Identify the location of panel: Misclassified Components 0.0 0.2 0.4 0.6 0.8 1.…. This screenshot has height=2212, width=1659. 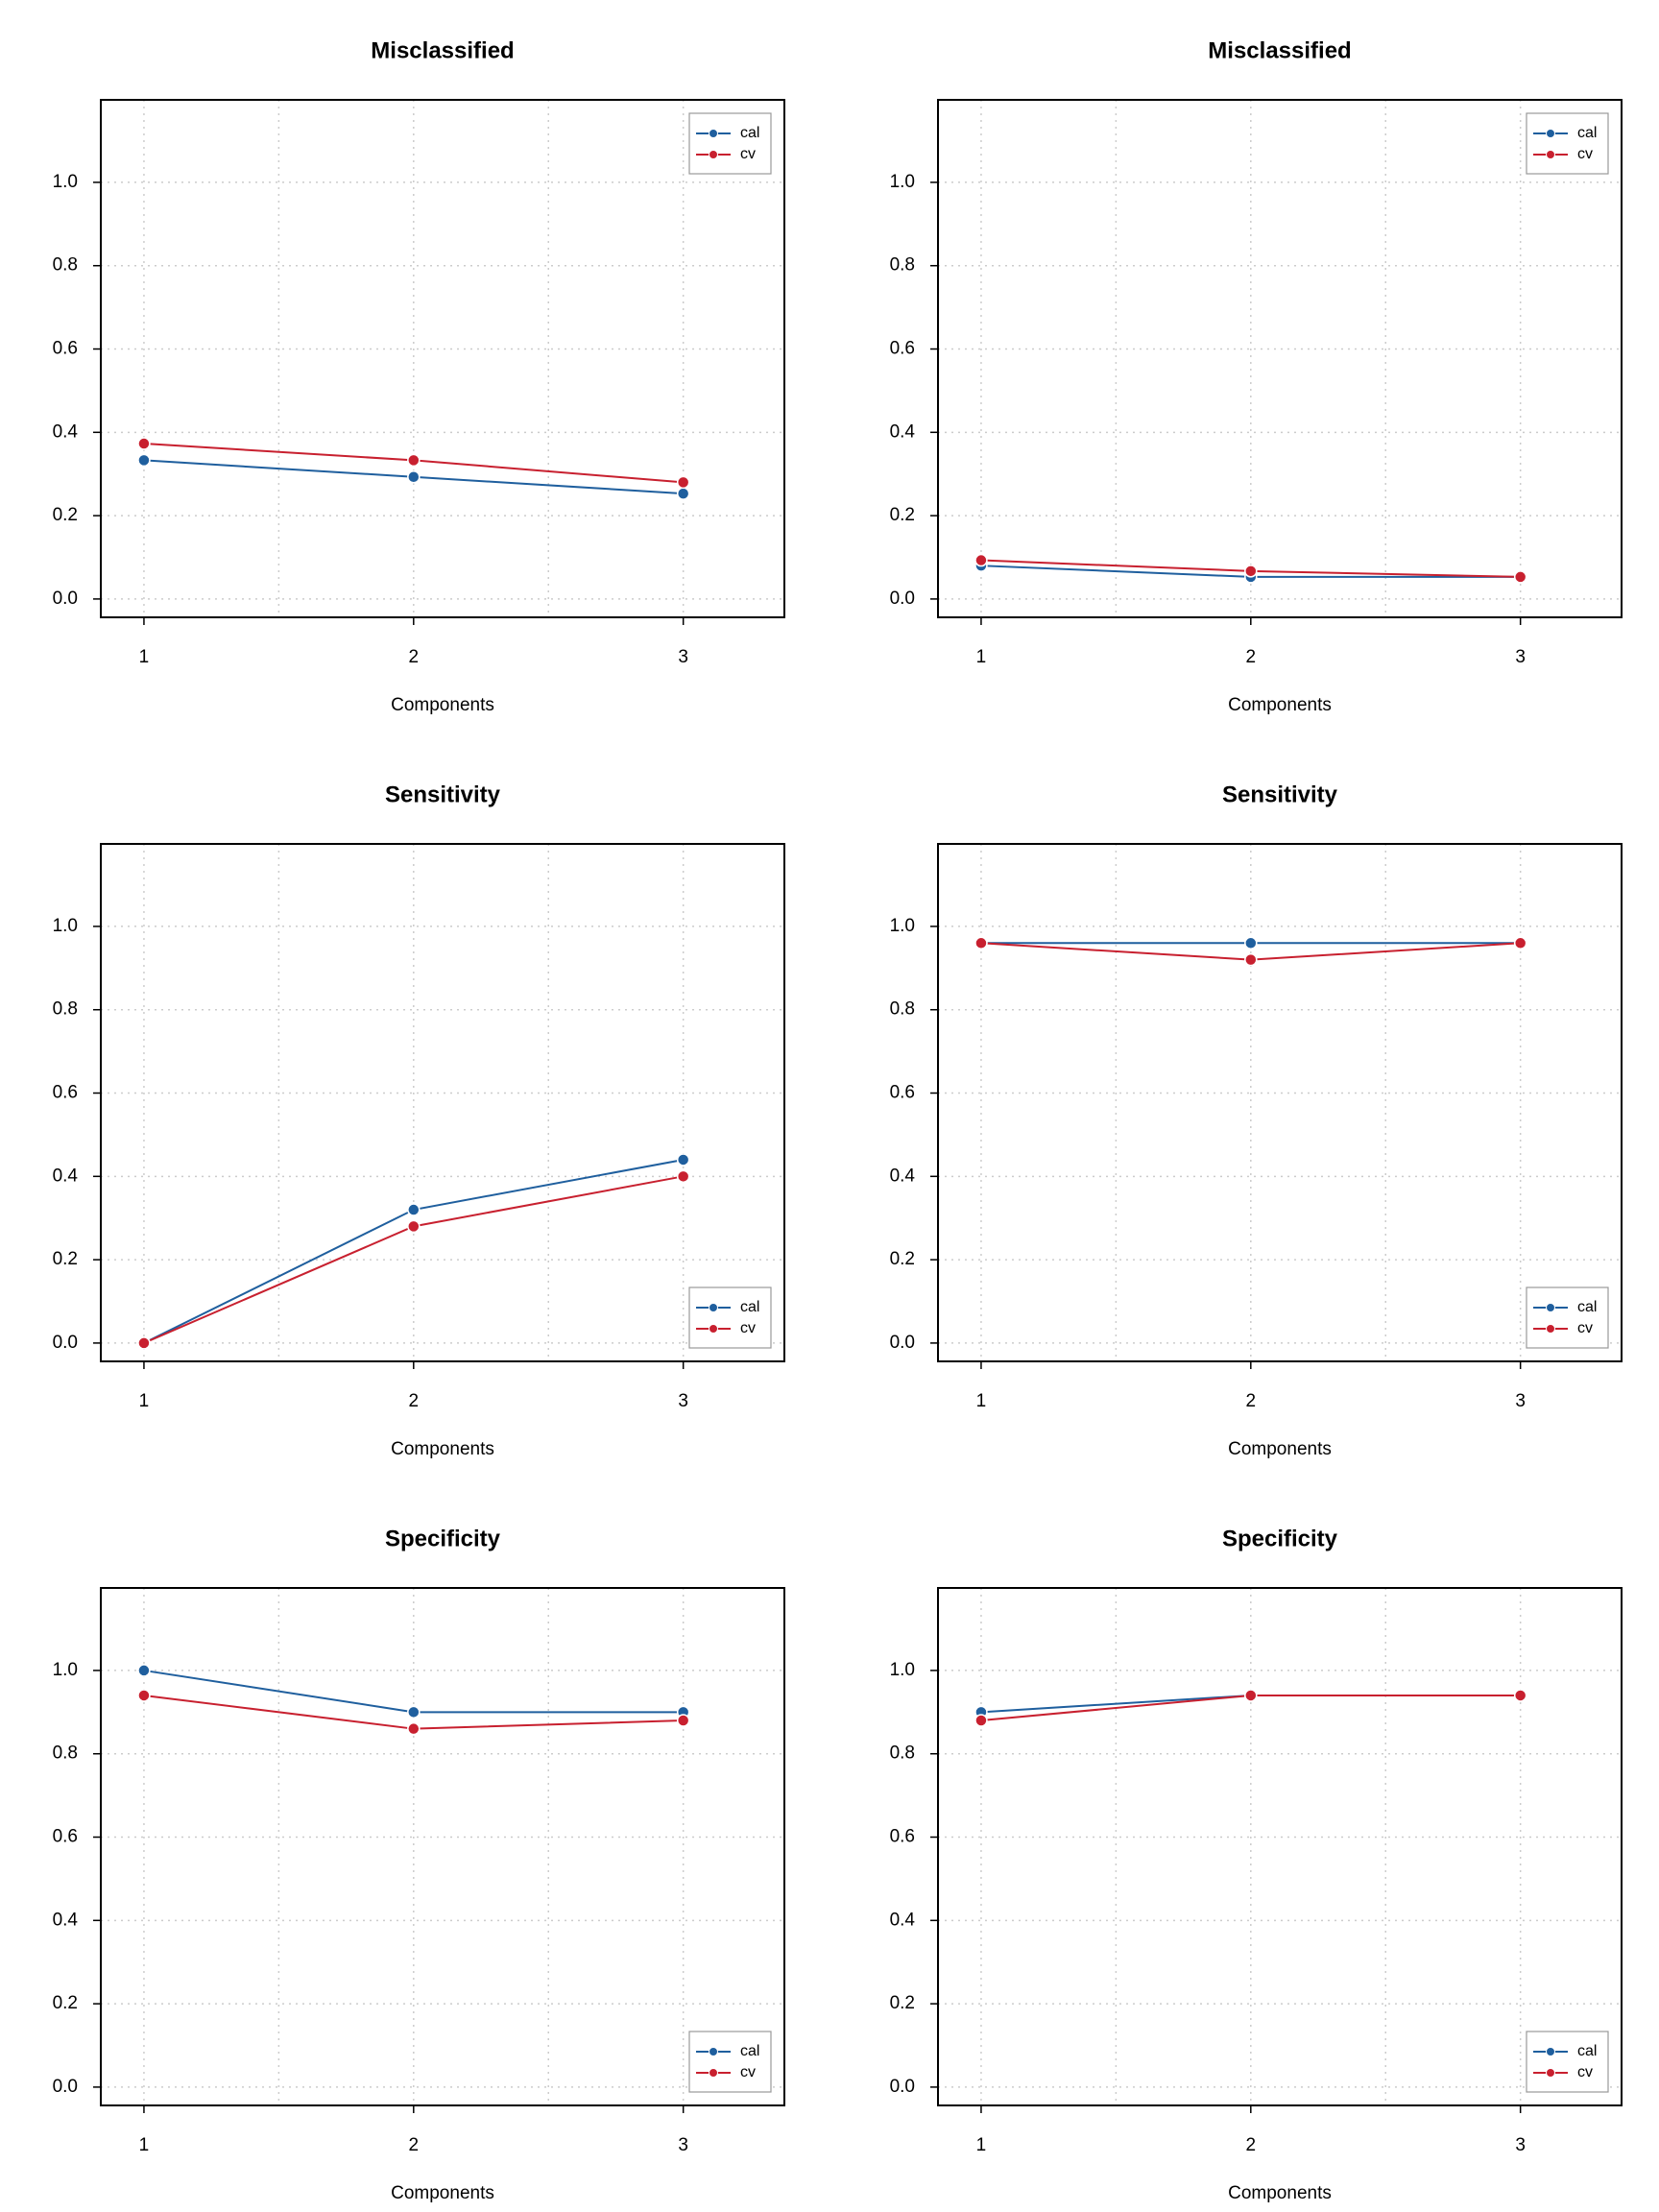
(1256, 376).